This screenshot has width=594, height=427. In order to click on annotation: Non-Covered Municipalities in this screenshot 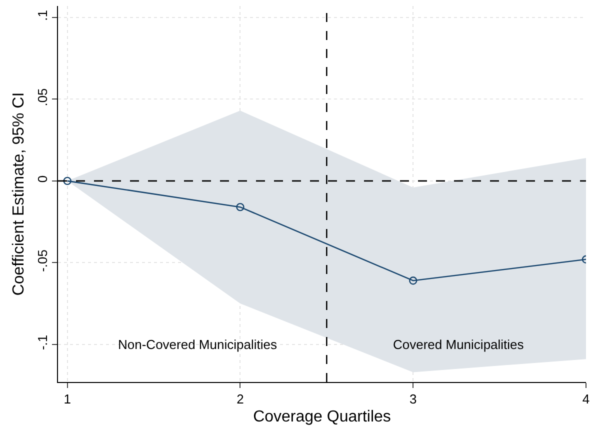, I will do `click(198, 344)`.